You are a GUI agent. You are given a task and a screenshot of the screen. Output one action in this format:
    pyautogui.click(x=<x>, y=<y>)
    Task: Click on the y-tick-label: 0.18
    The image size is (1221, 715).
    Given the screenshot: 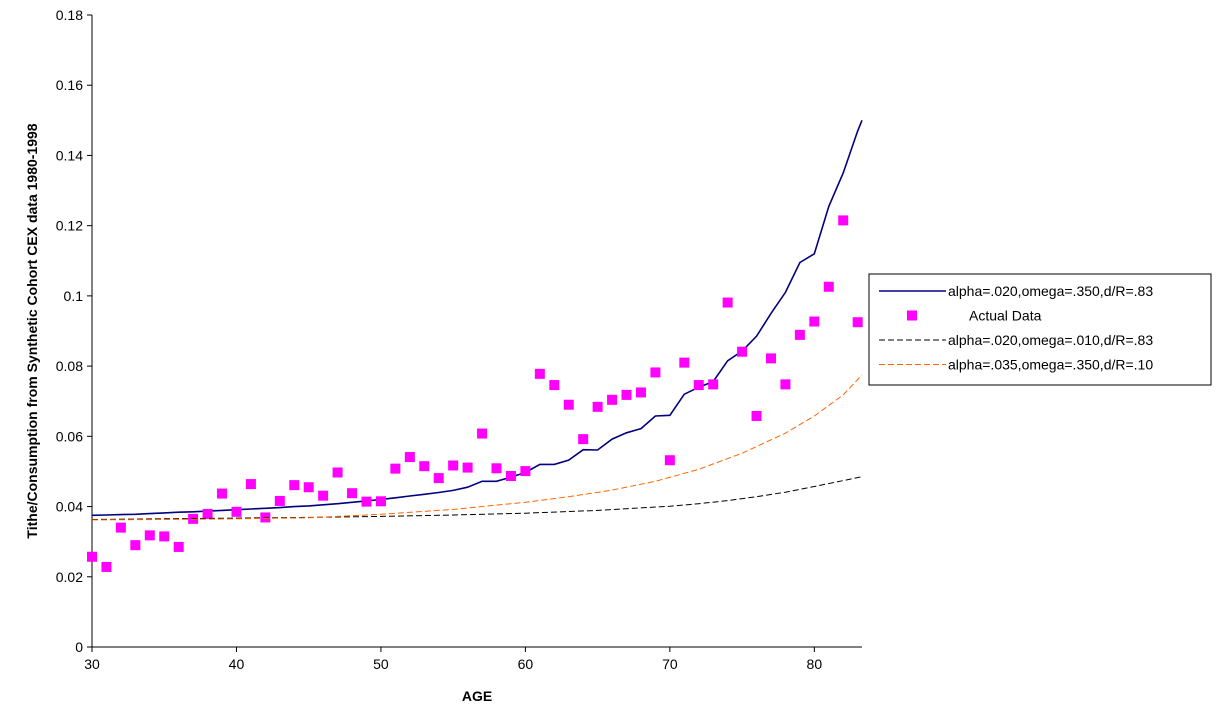 What is the action you would take?
    pyautogui.click(x=69, y=15)
    